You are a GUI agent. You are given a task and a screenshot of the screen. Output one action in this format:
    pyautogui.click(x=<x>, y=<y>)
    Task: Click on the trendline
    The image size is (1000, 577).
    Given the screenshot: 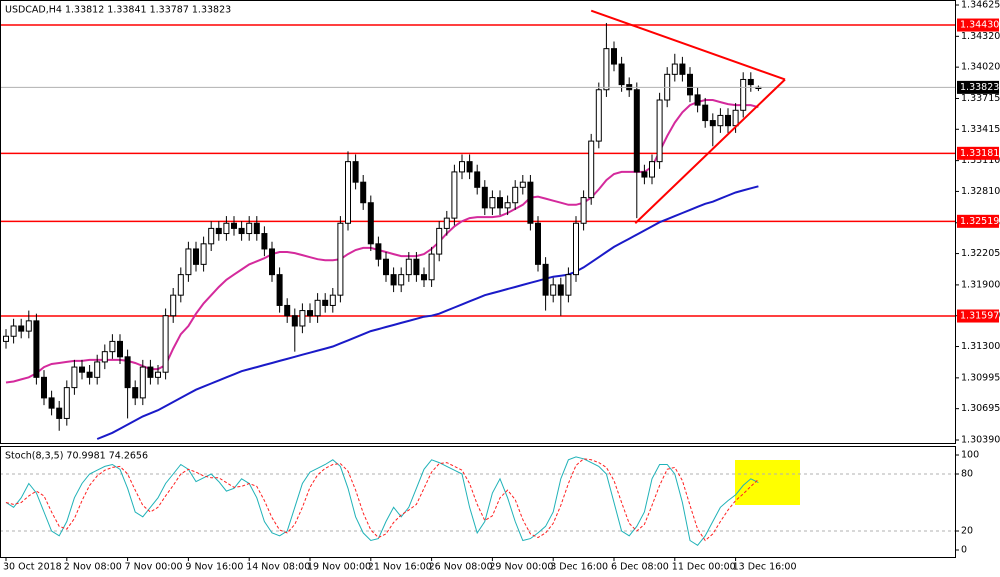 What is the action you would take?
    pyautogui.click(x=710, y=151)
    